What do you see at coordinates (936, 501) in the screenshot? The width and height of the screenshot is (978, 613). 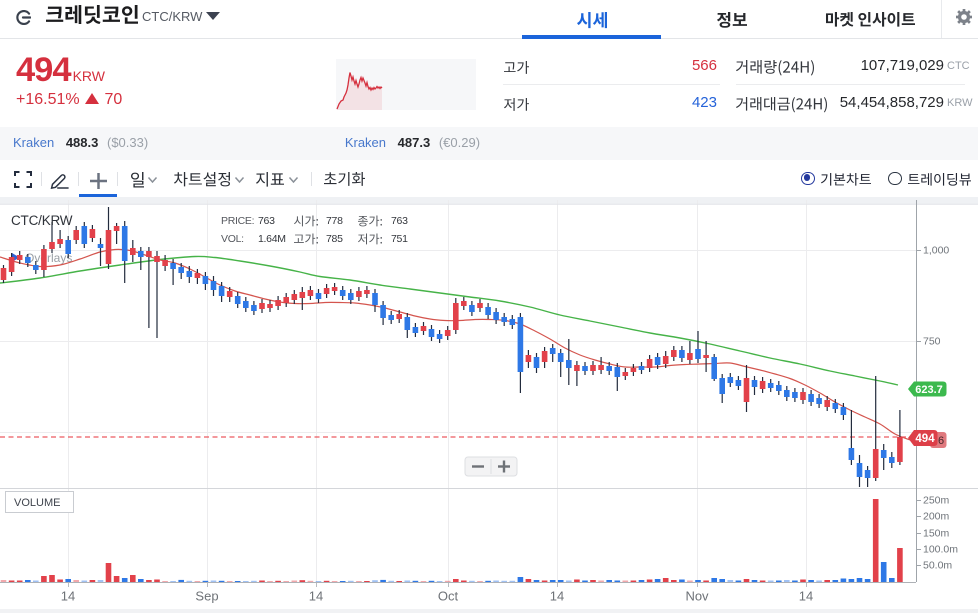 I see `svg-text: 250m` at bounding box center [936, 501].